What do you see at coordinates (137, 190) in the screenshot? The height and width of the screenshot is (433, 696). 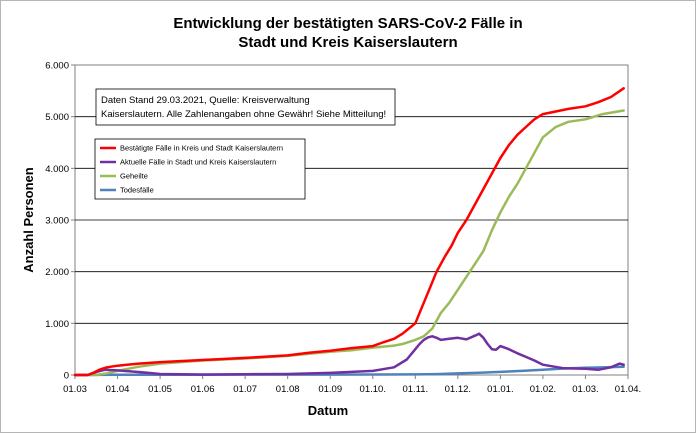 I see `legend-item-todesfaelle-label: Todesfälle` at bounding box center [137, 190].